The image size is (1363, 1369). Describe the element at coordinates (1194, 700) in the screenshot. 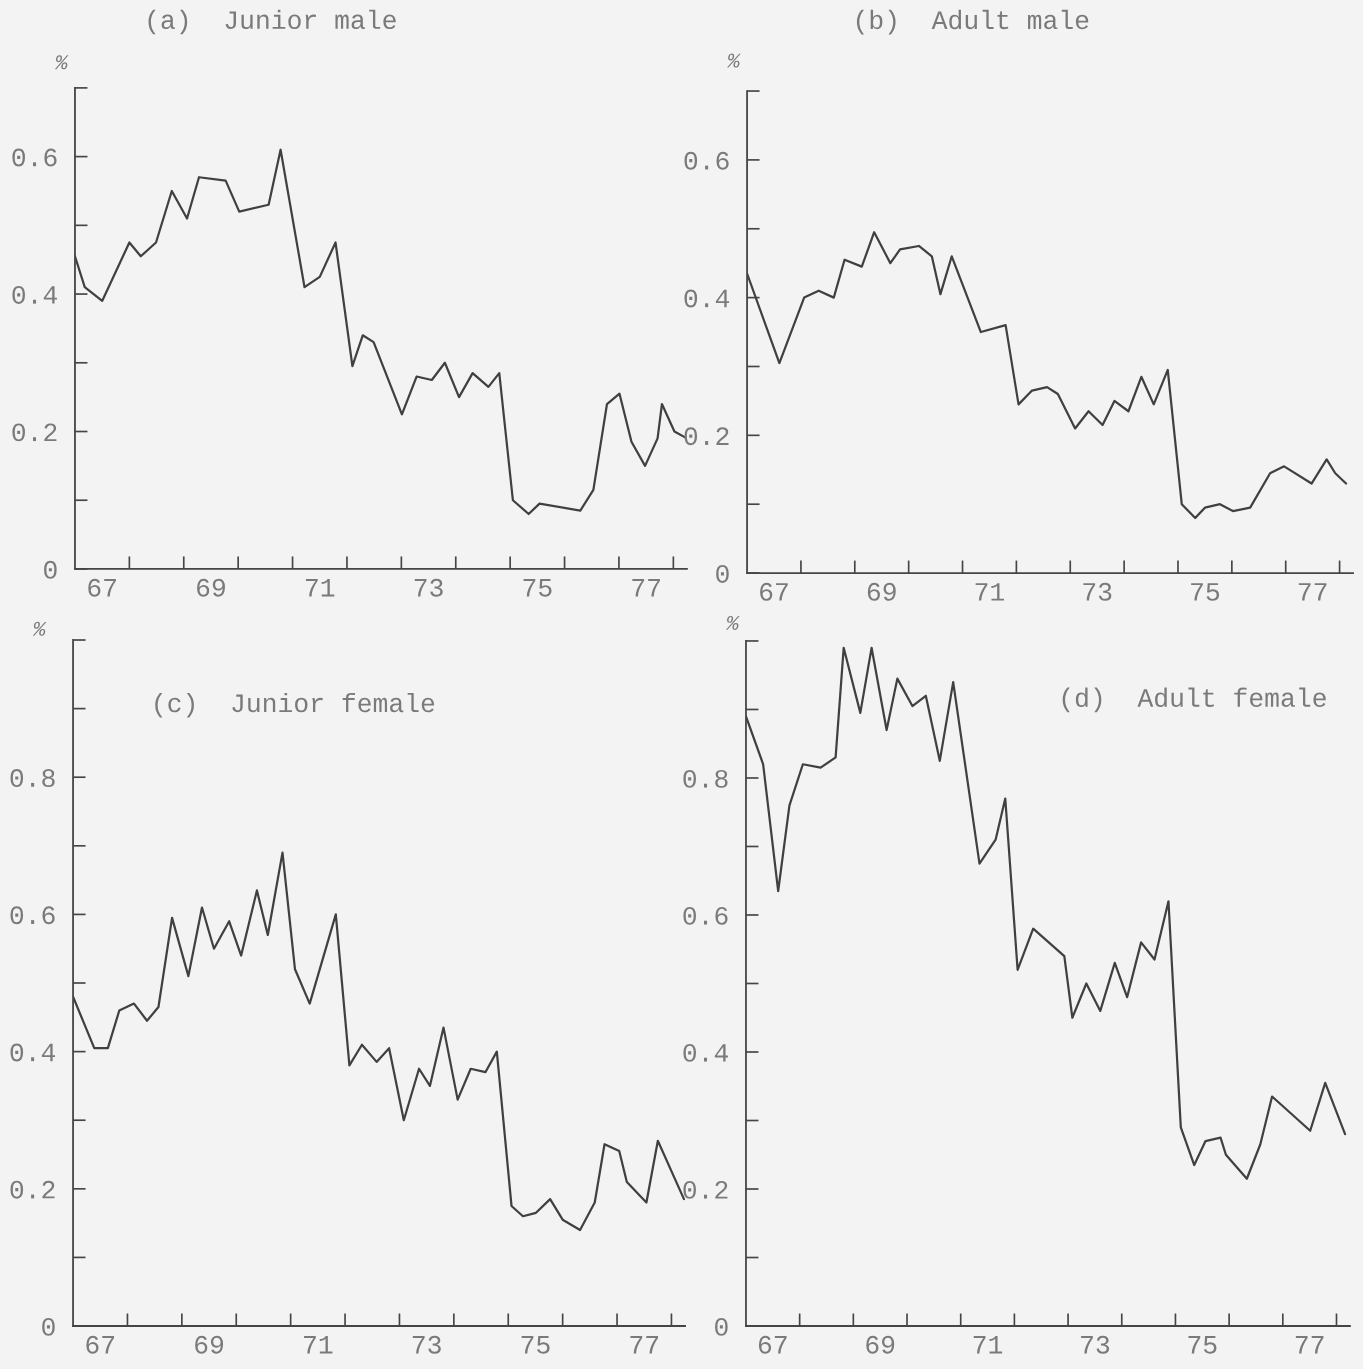

I see `text: (d) Adult female` at that location.